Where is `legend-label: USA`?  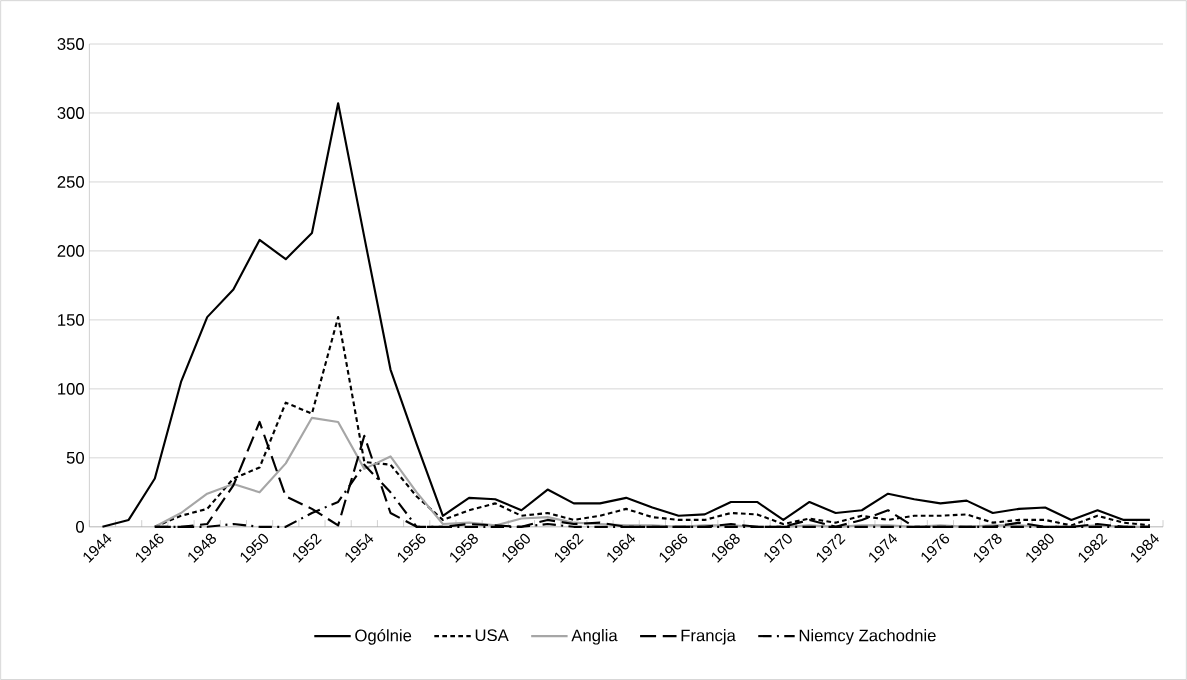
legend-label: USA is located at coordinates (492, 635).